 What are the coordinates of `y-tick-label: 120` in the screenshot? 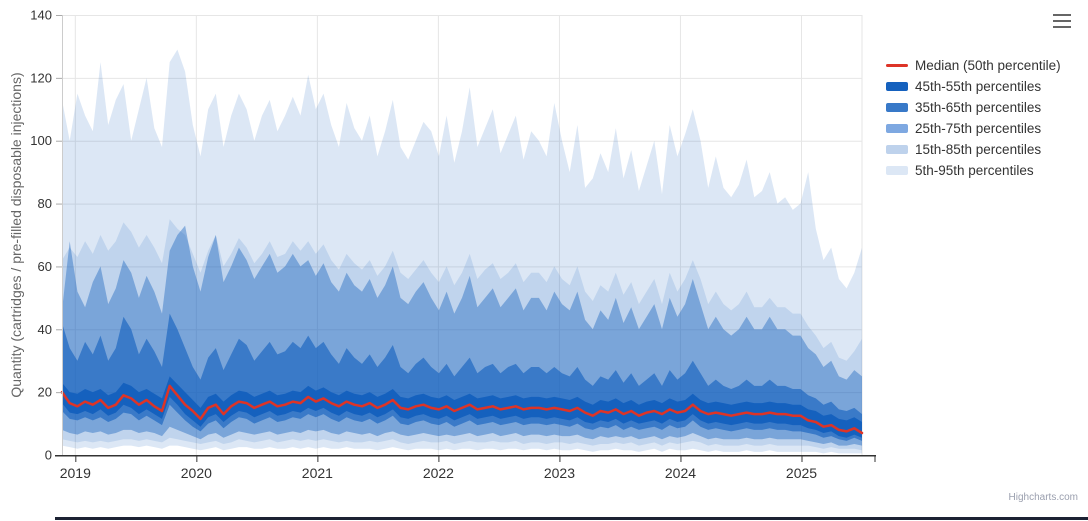 It's located at (41, 77).